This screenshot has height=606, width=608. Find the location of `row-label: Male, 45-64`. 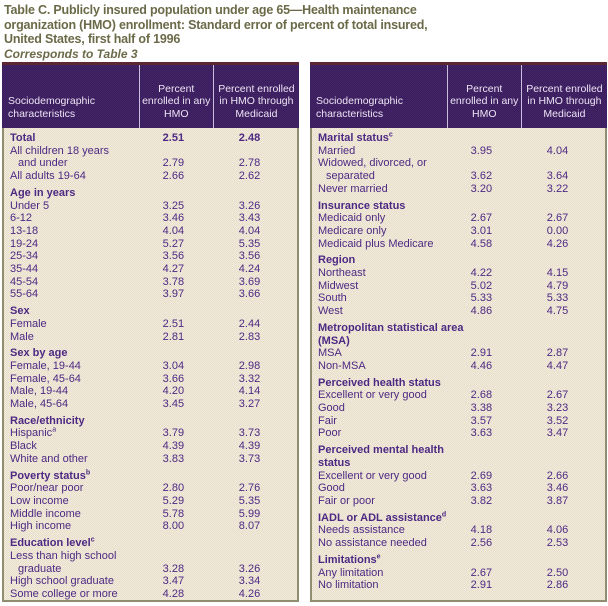

row-label: Male, 45-64 is located at coordinates (39, 404).